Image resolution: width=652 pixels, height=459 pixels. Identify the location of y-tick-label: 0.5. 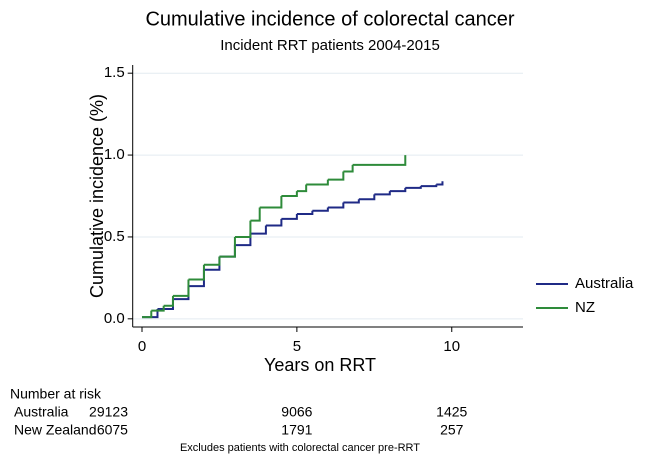
(114, 236).